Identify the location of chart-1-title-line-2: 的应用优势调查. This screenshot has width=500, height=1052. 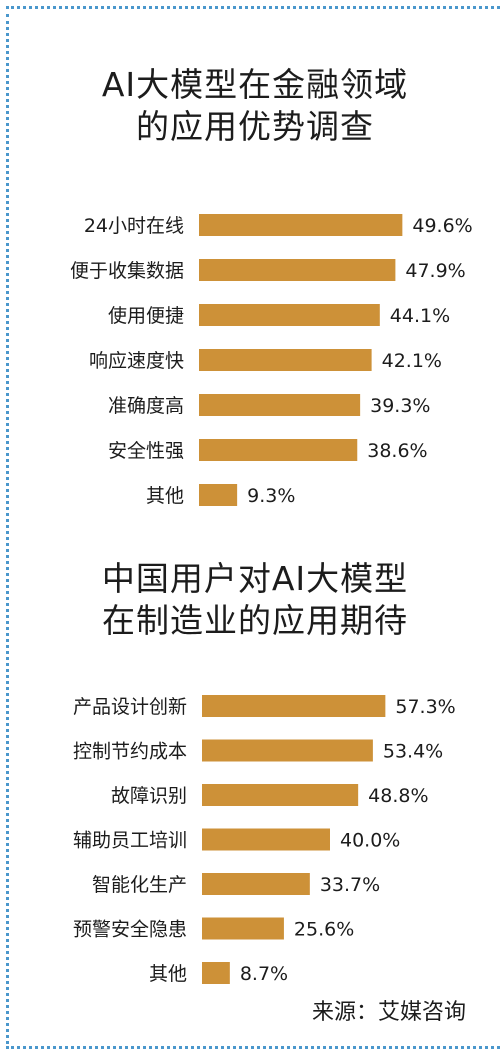
(255, 126).